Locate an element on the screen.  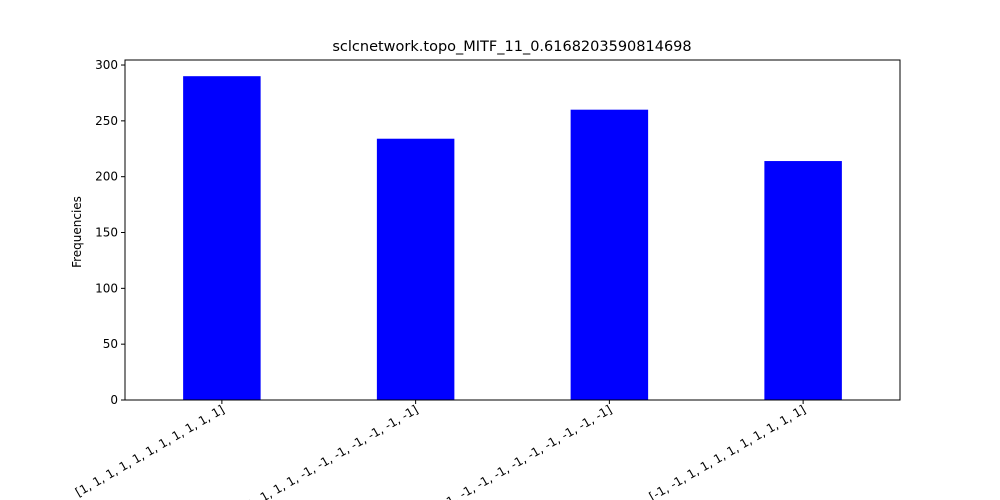
y-axis-label: Frequencies is located at coordinates (77, 232).